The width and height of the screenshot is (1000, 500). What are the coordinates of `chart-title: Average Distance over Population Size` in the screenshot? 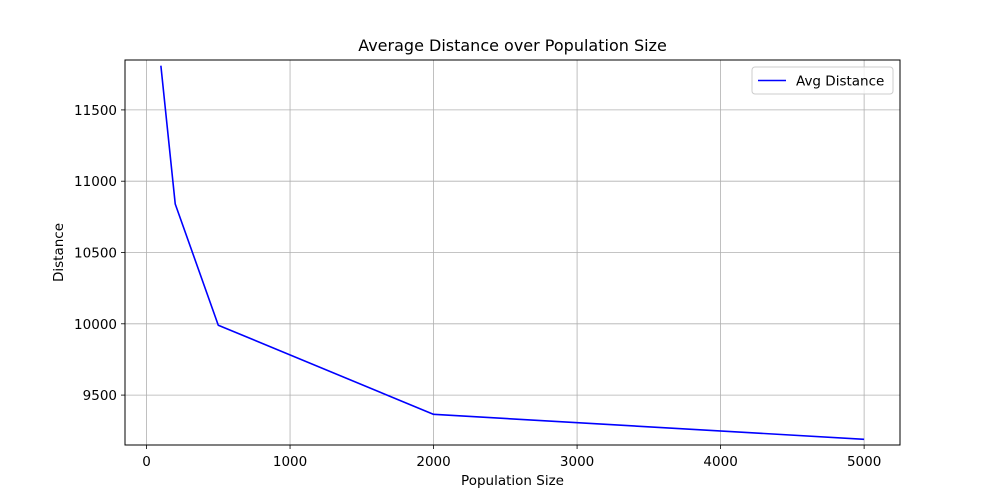 It's located at (512, 45).